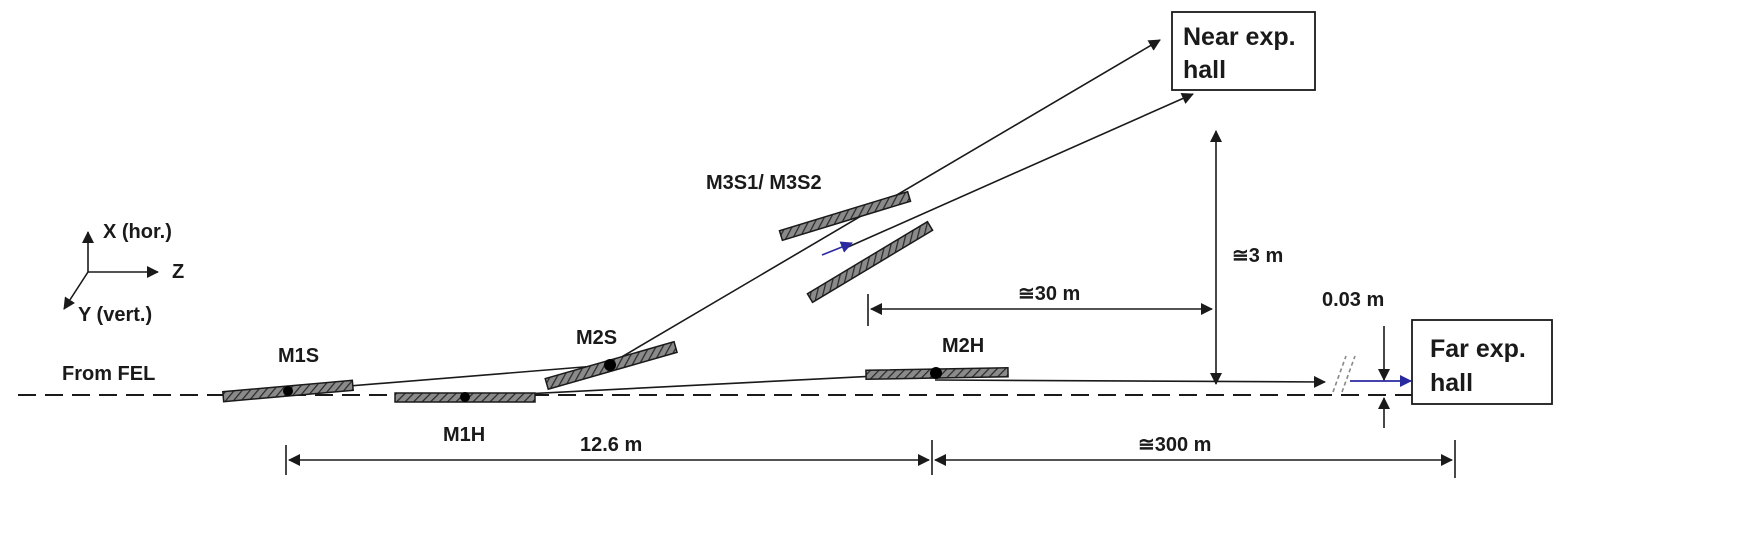 This screenshot has height=560, width=1743. I want to click on label-m1h: M1H, so click(464, 435).